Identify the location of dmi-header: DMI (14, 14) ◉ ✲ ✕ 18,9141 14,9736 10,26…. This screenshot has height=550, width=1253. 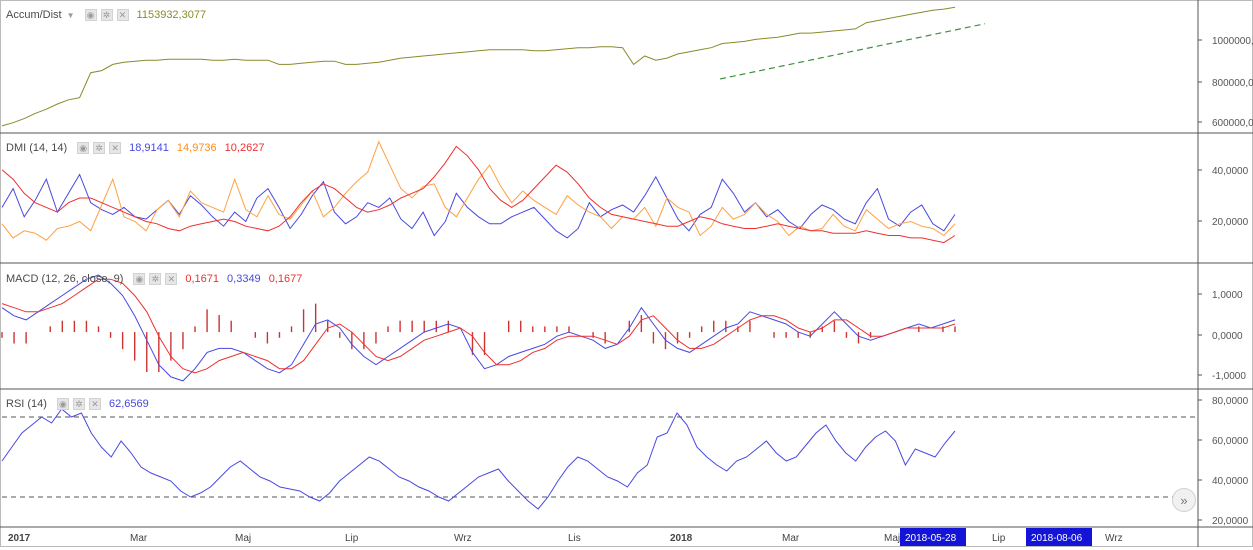
(135, 148).